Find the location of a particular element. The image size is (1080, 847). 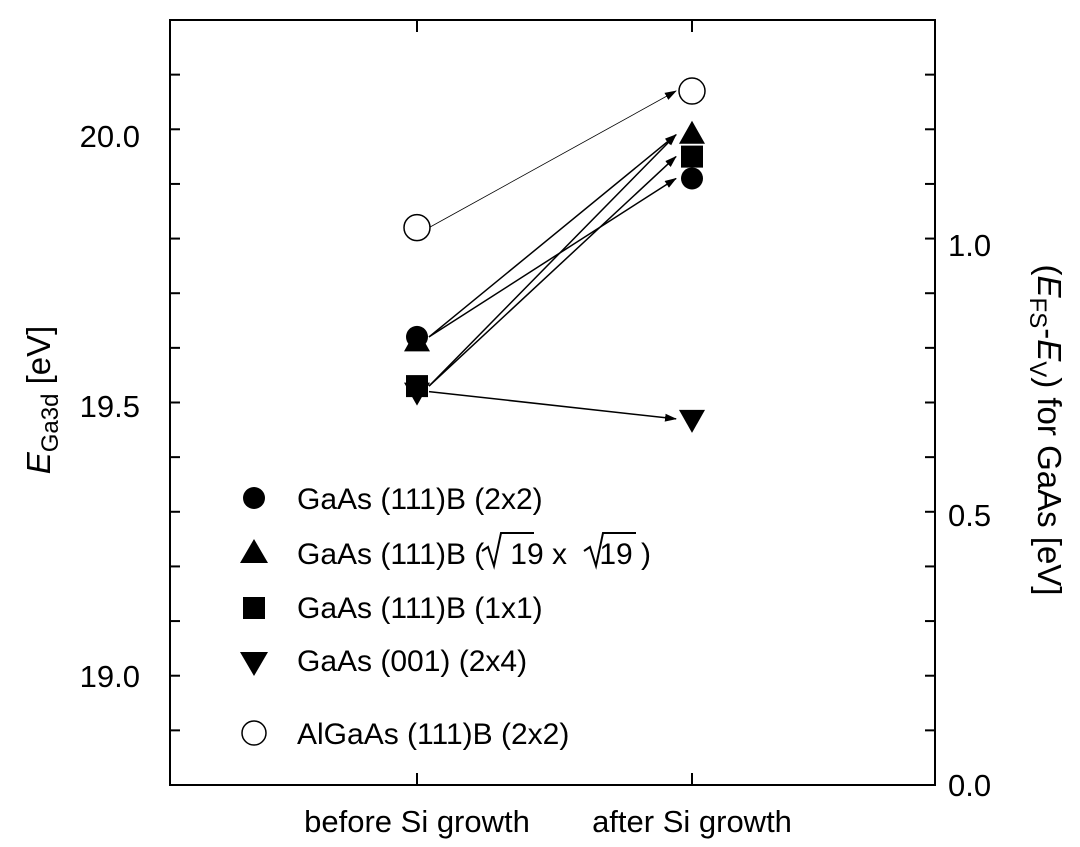

legend-label-algaas-111b-2x2: AlGaAs (111)B (2x2) is located at coordinates (433, 734).